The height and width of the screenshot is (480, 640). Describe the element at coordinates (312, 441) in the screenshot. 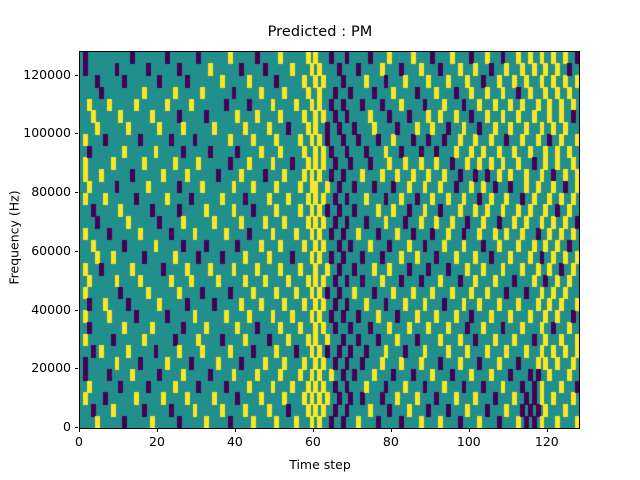

I see `x-tick-label: 60` at that location.